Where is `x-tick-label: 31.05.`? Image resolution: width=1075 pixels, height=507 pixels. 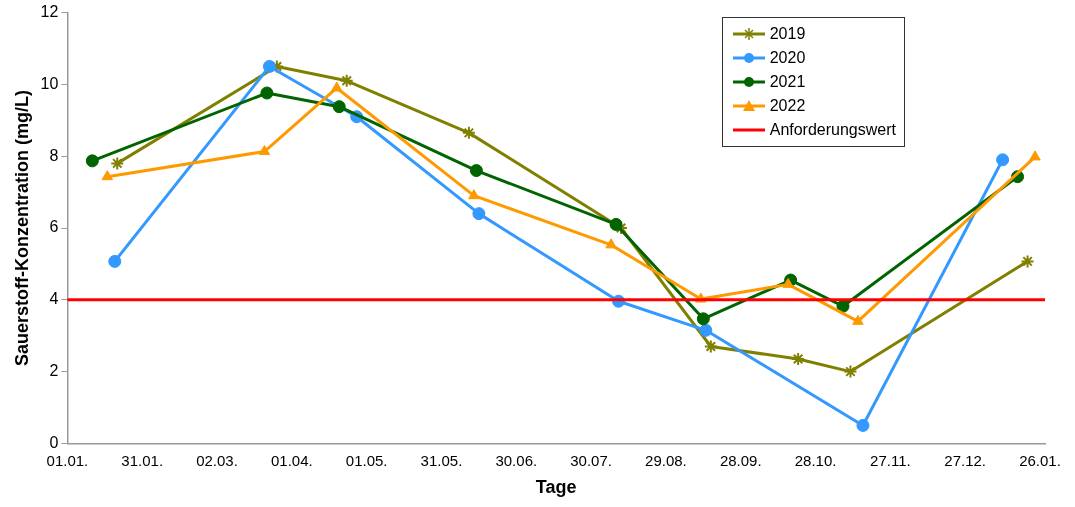 x-tick-label: 31.05. is located at coordinates (441, 460).